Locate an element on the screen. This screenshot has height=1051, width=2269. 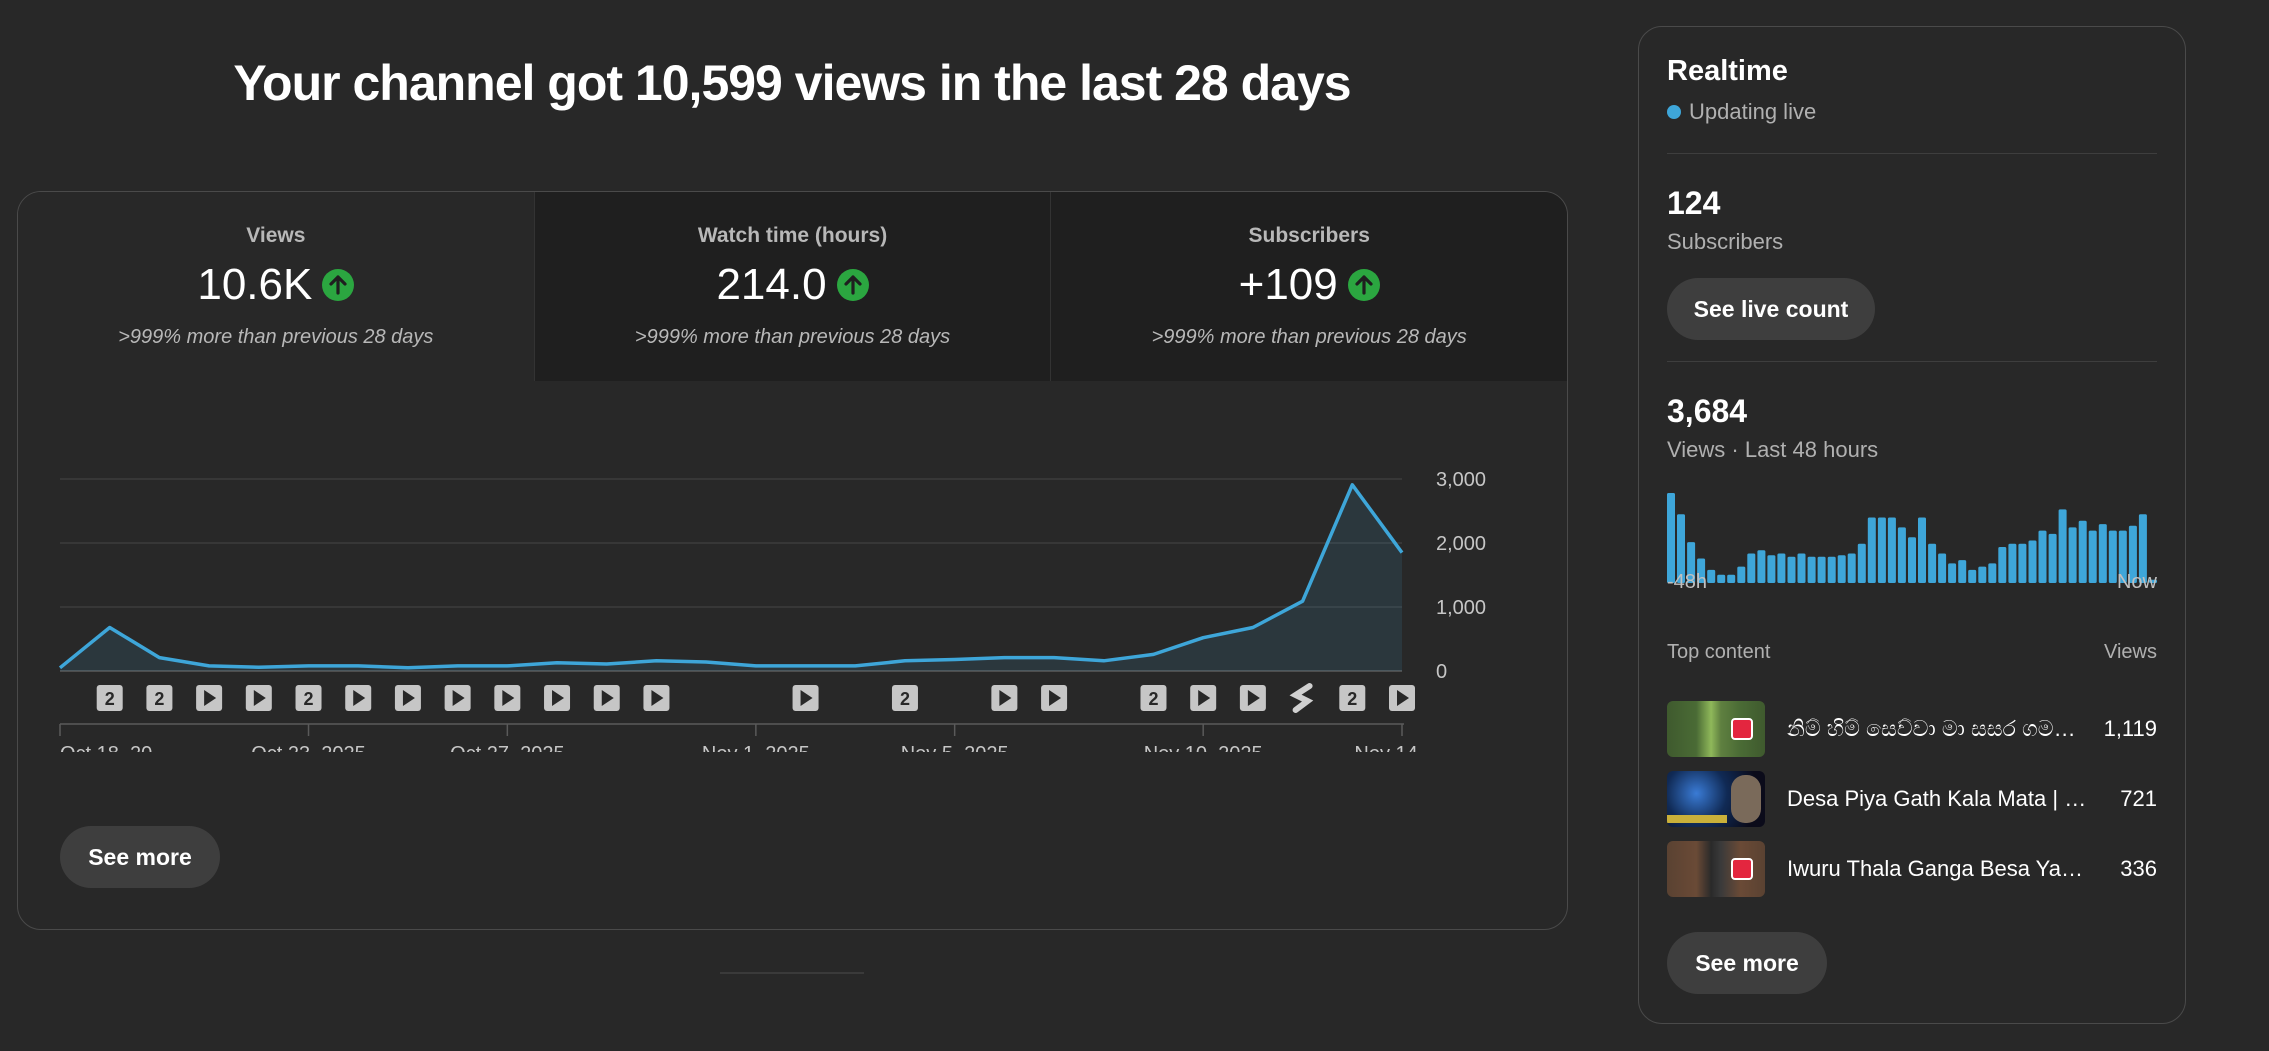
see-more-button: See more is located at coordinates (140, 857).